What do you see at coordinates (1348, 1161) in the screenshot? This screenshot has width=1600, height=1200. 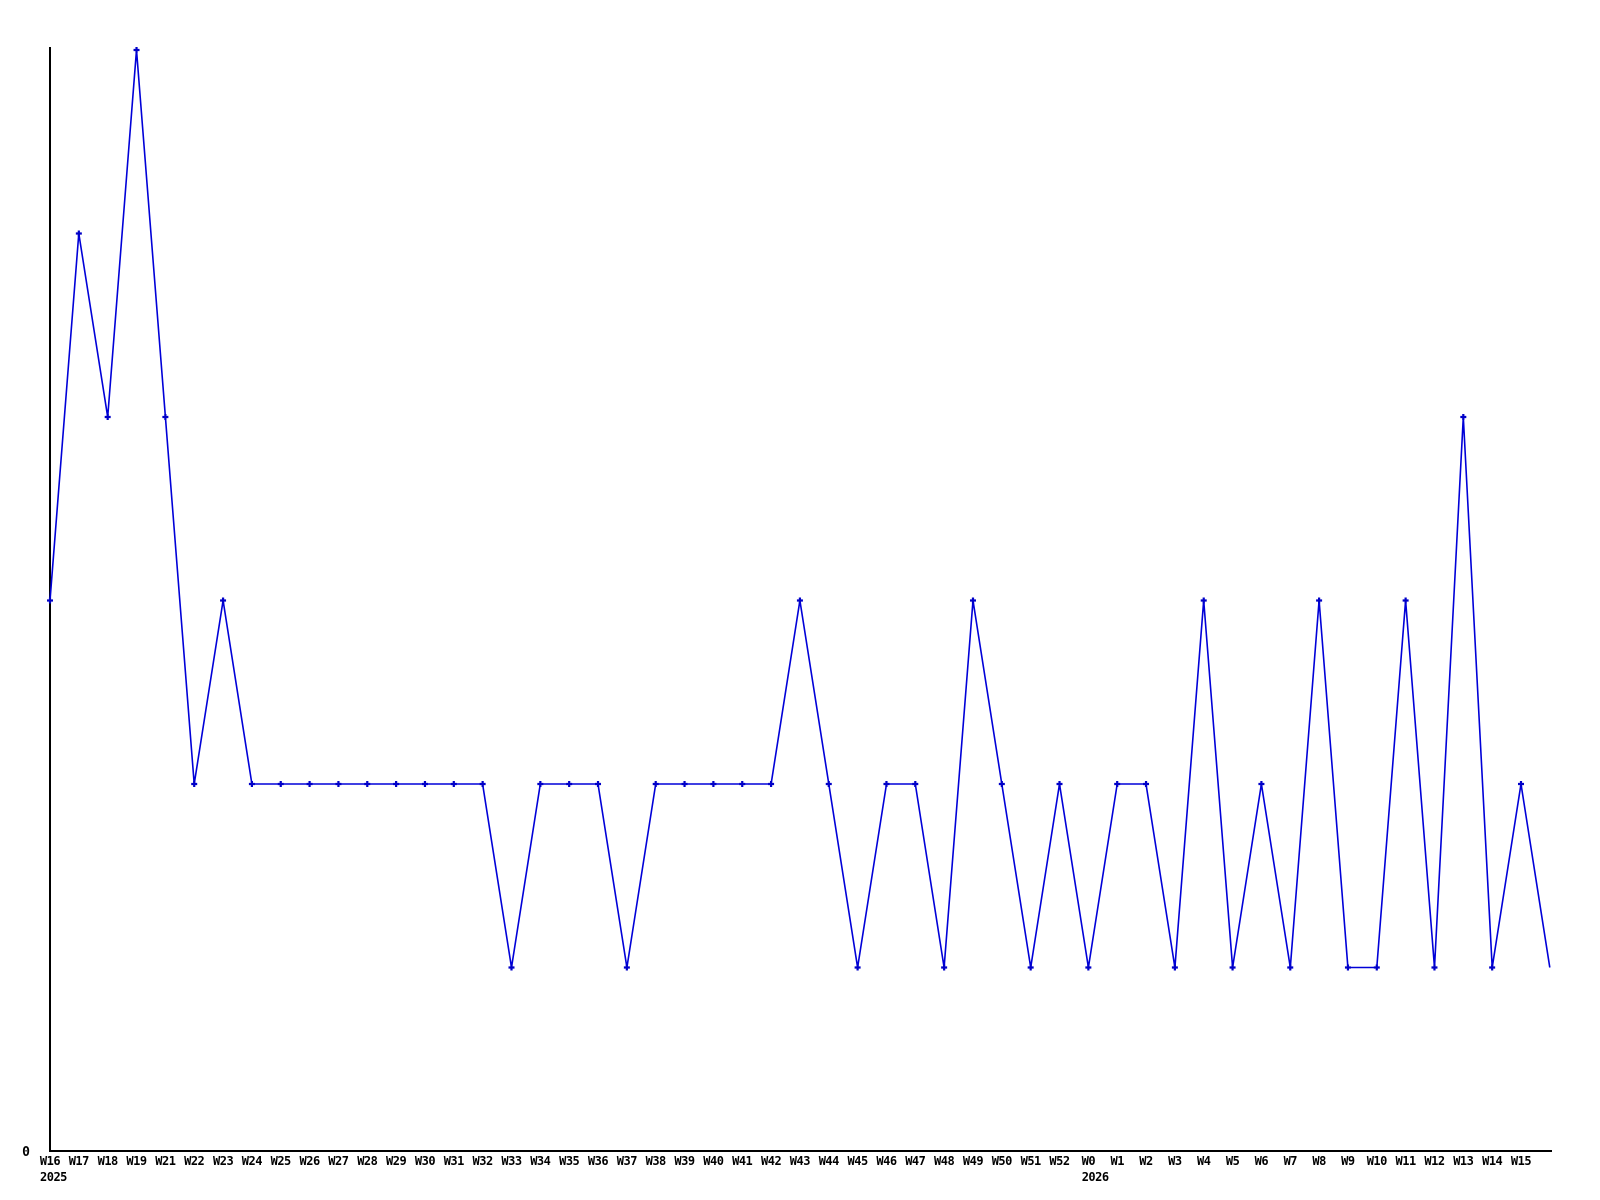 I see `x-tick-label: W9` at bounding box center [1348, 1161].